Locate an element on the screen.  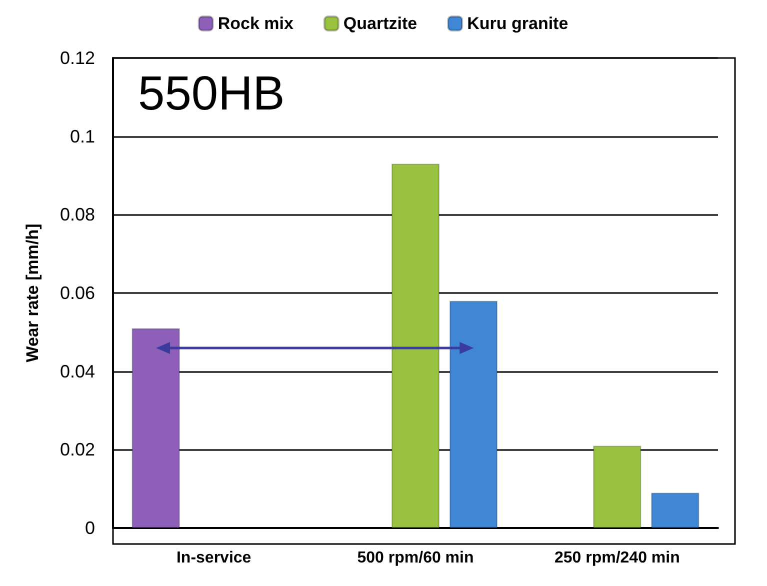
x-tick-label: In-service is located at coordinates (214, 558).